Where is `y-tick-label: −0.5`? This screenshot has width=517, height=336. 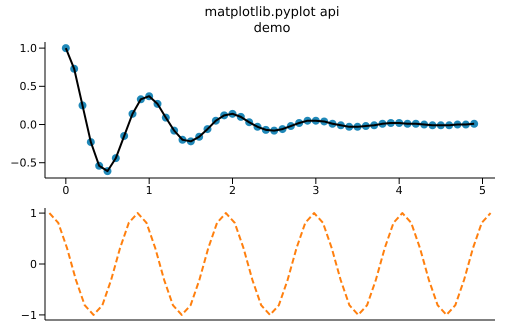 y-tick-label: −0.5 is located at coordinates (23, 163).